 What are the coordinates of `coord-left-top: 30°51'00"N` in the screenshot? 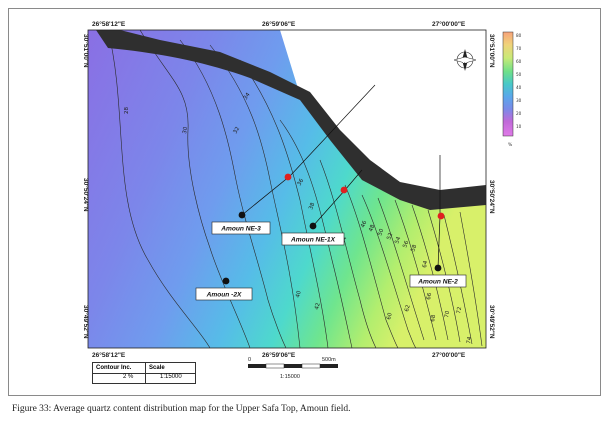 It's located at (86, 51).